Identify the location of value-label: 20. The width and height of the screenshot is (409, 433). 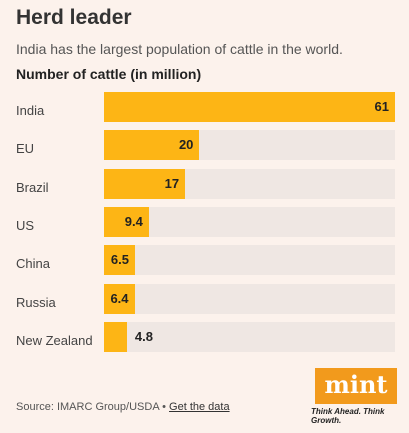
(186, 145).